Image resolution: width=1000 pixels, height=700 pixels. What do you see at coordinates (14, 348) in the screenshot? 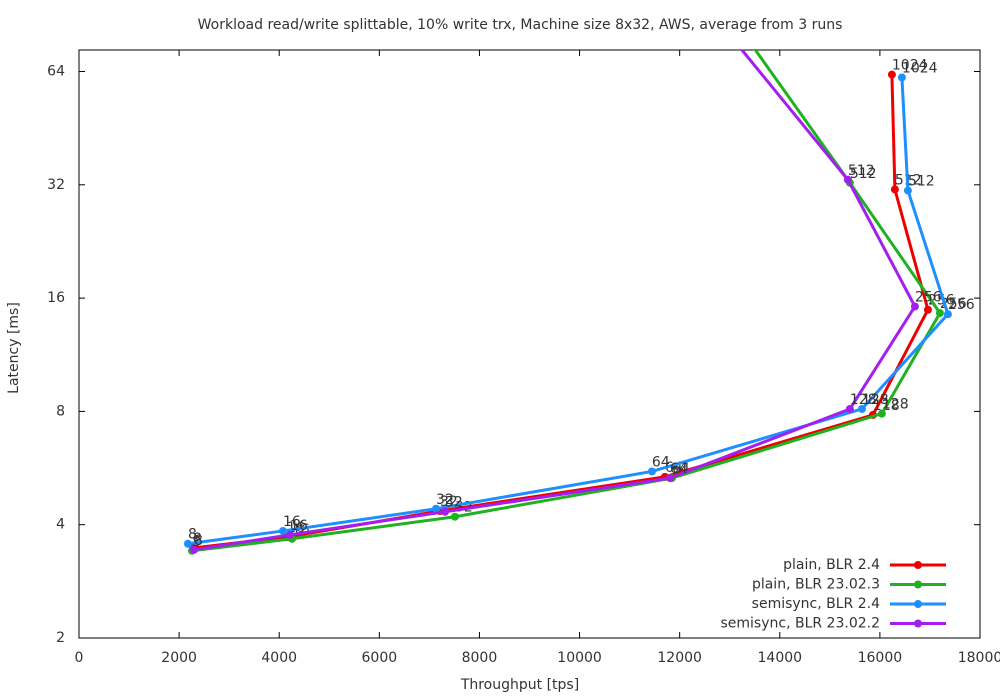
I see `y-axis-label: Latency [ms]` at bounding box center [14, 348].